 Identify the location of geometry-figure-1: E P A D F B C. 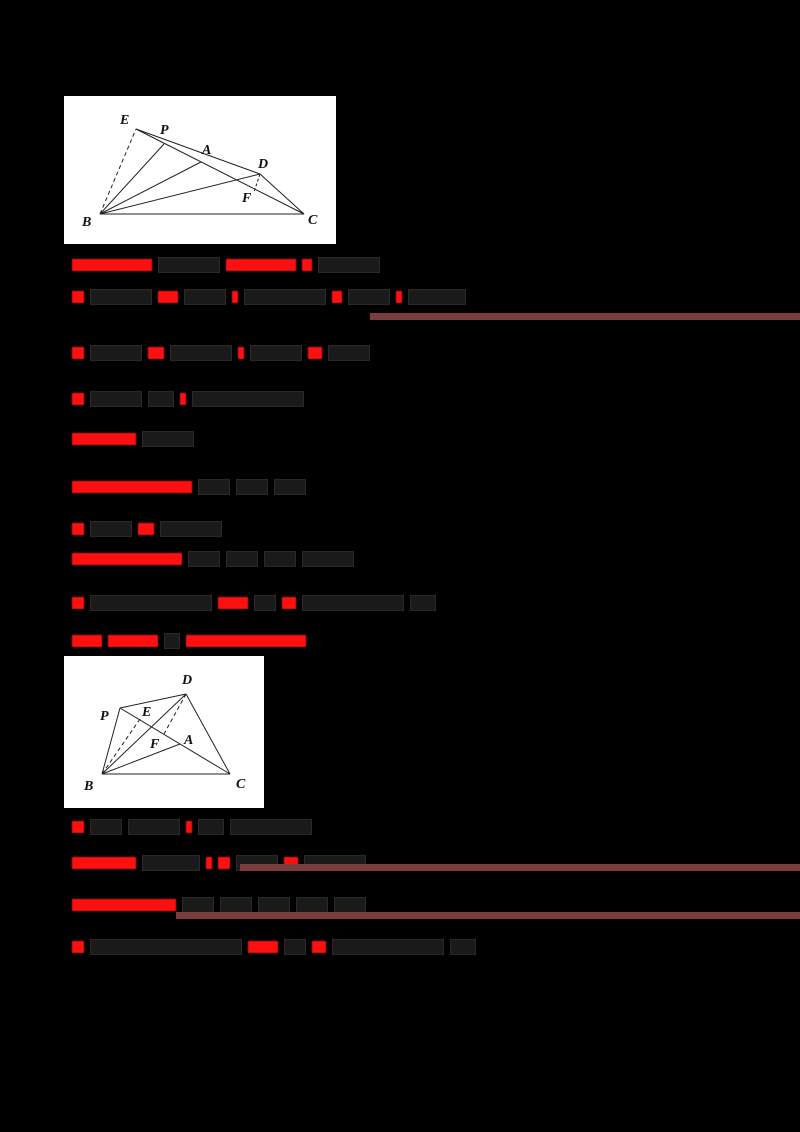
(200, 170).